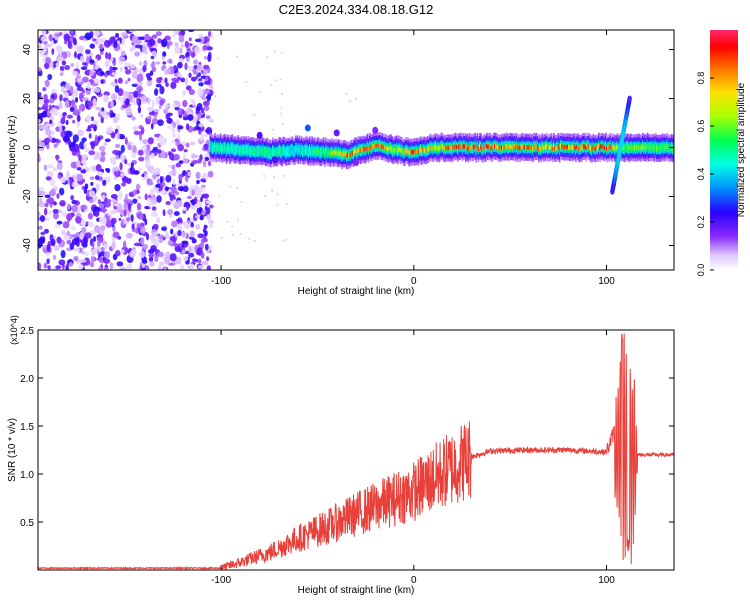 The width and height of the screenshot is (750, 600). I want to click on colorbar-ticks: 0.0 0.2 0.4 0.6 0.8, so click(705, 174).